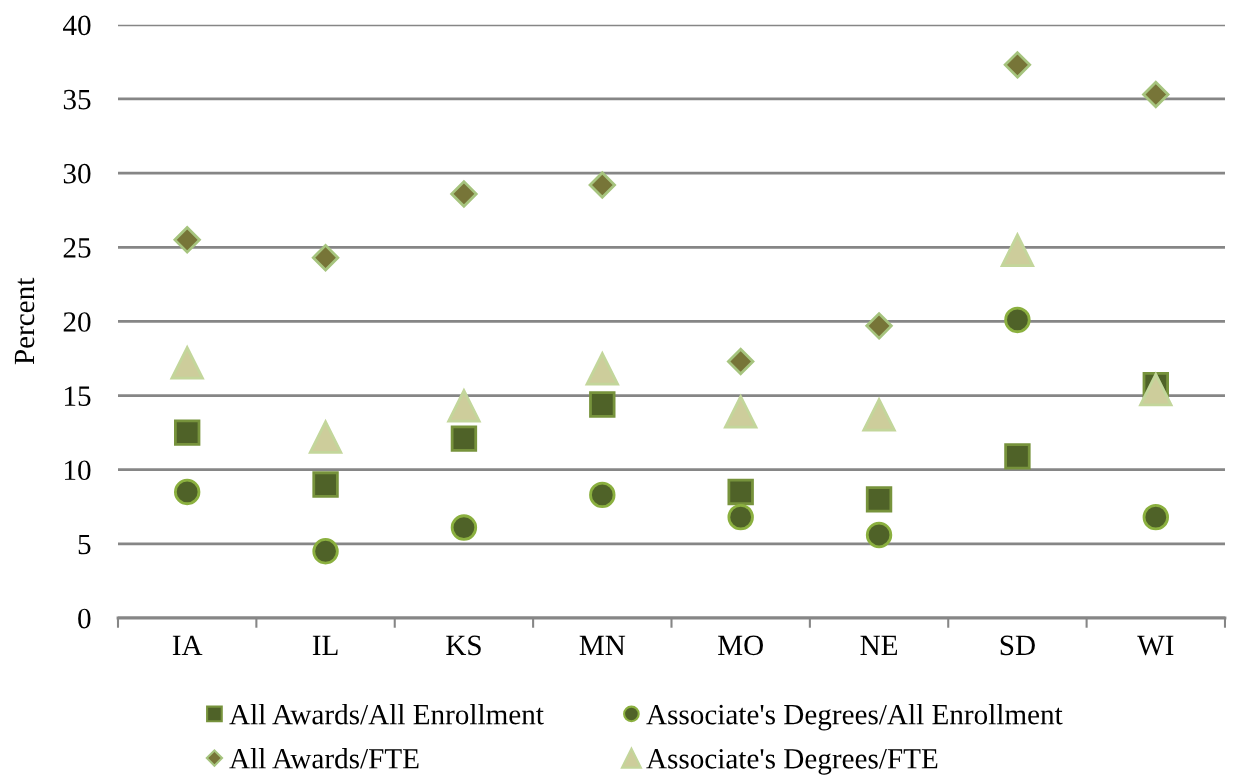 The height and width of the screenshot is (776, 1233). What do you see at coordinates (24, 321) in the screenshot?
I see `y-axis-title: Percent` at bounding box center [24, 321].